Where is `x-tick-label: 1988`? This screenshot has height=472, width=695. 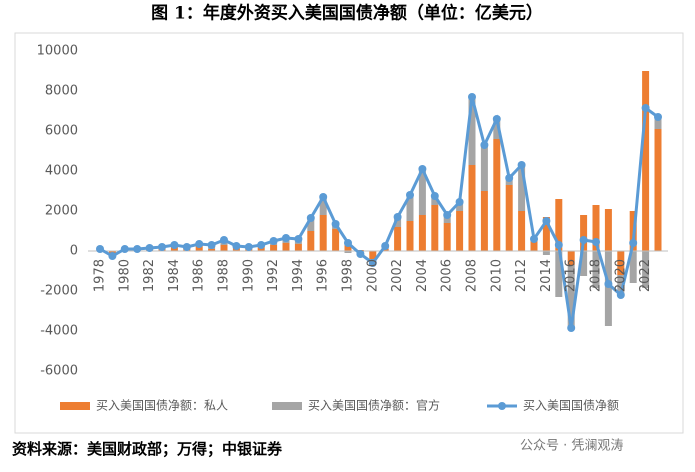
x-tick-label: 1988 is located at coordinates (224, 275).